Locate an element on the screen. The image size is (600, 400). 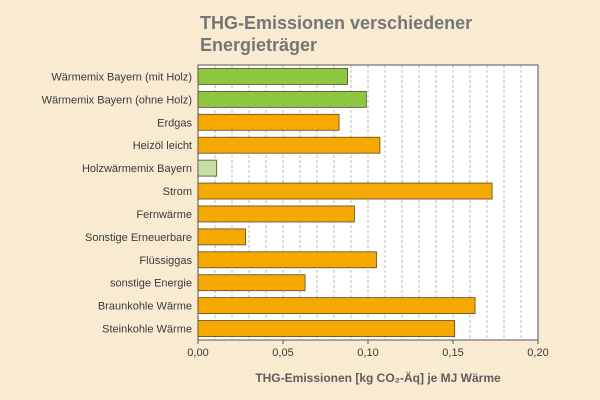
category-label: Fernwärme is located at coordinates (164, 215).